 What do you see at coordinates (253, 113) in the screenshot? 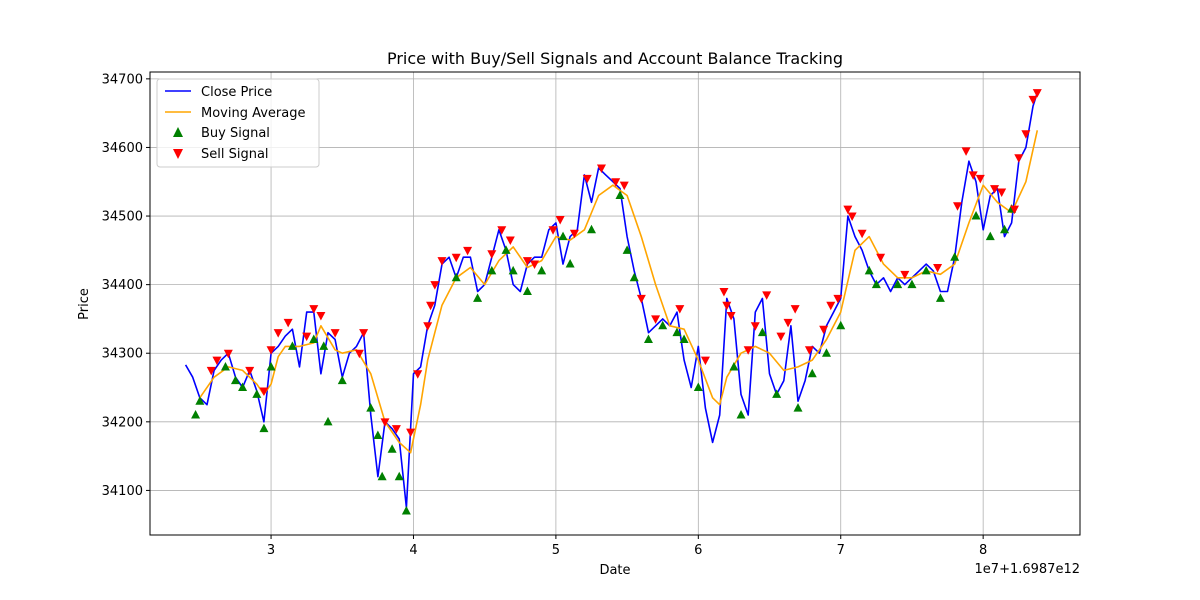
I see `legend-ma-label: Moving Average` at bounding box center [253, 113].